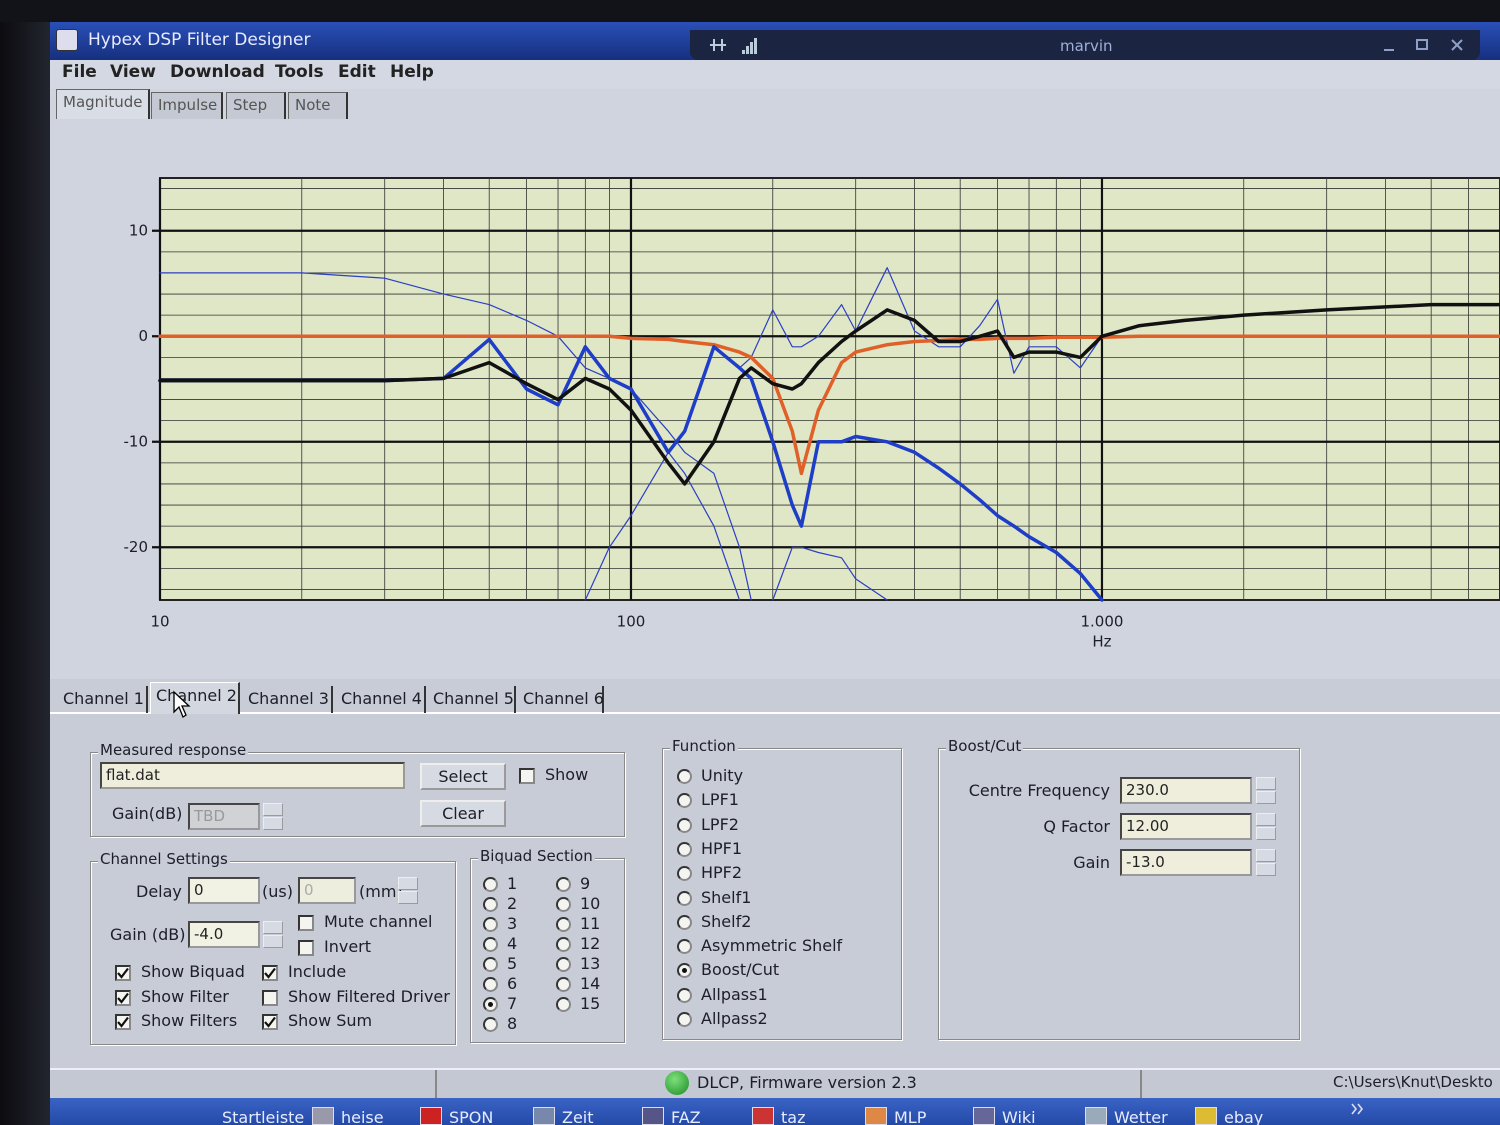 This screenshot has height=1125, width=1500. What do you see at coordinates (720, 800) in the screenshot?
I see `radio-label: LPF1` at bounding box center [720, 800].